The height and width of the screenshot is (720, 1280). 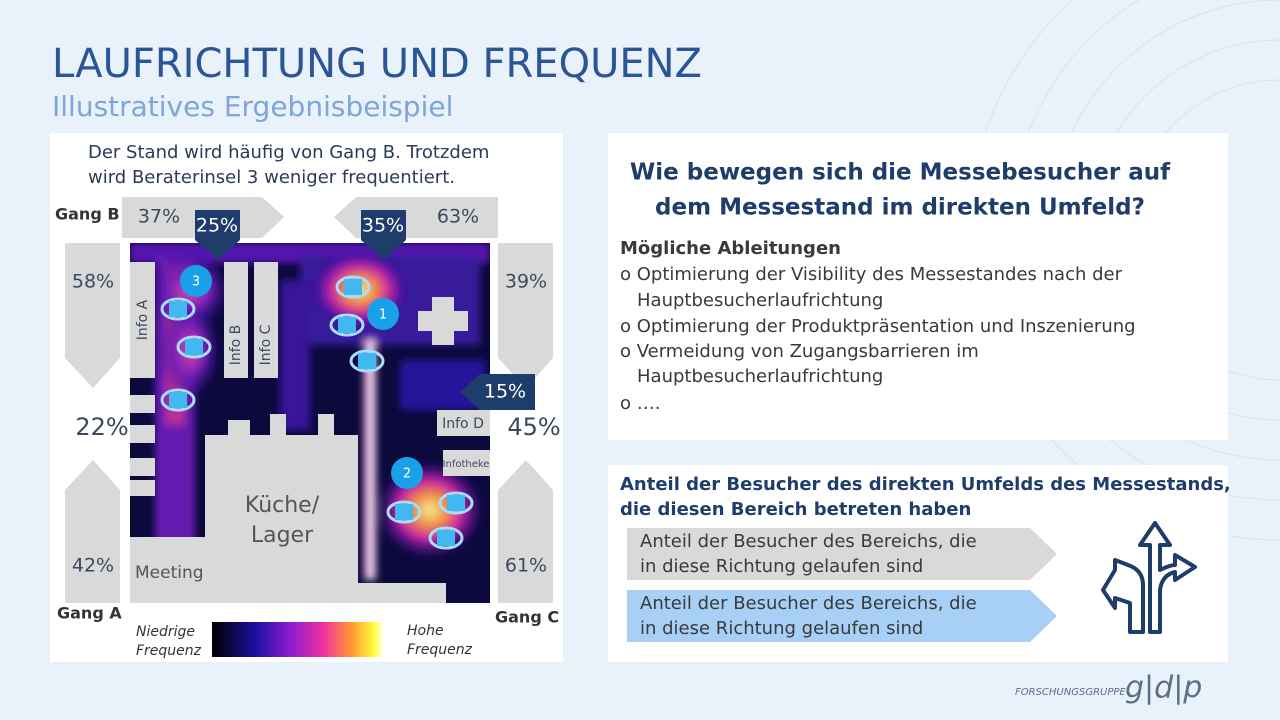 What do you see at coordinates (407, 474) in the screenshot?
I see `marker-label: 2` at bounding box center [407, 474].